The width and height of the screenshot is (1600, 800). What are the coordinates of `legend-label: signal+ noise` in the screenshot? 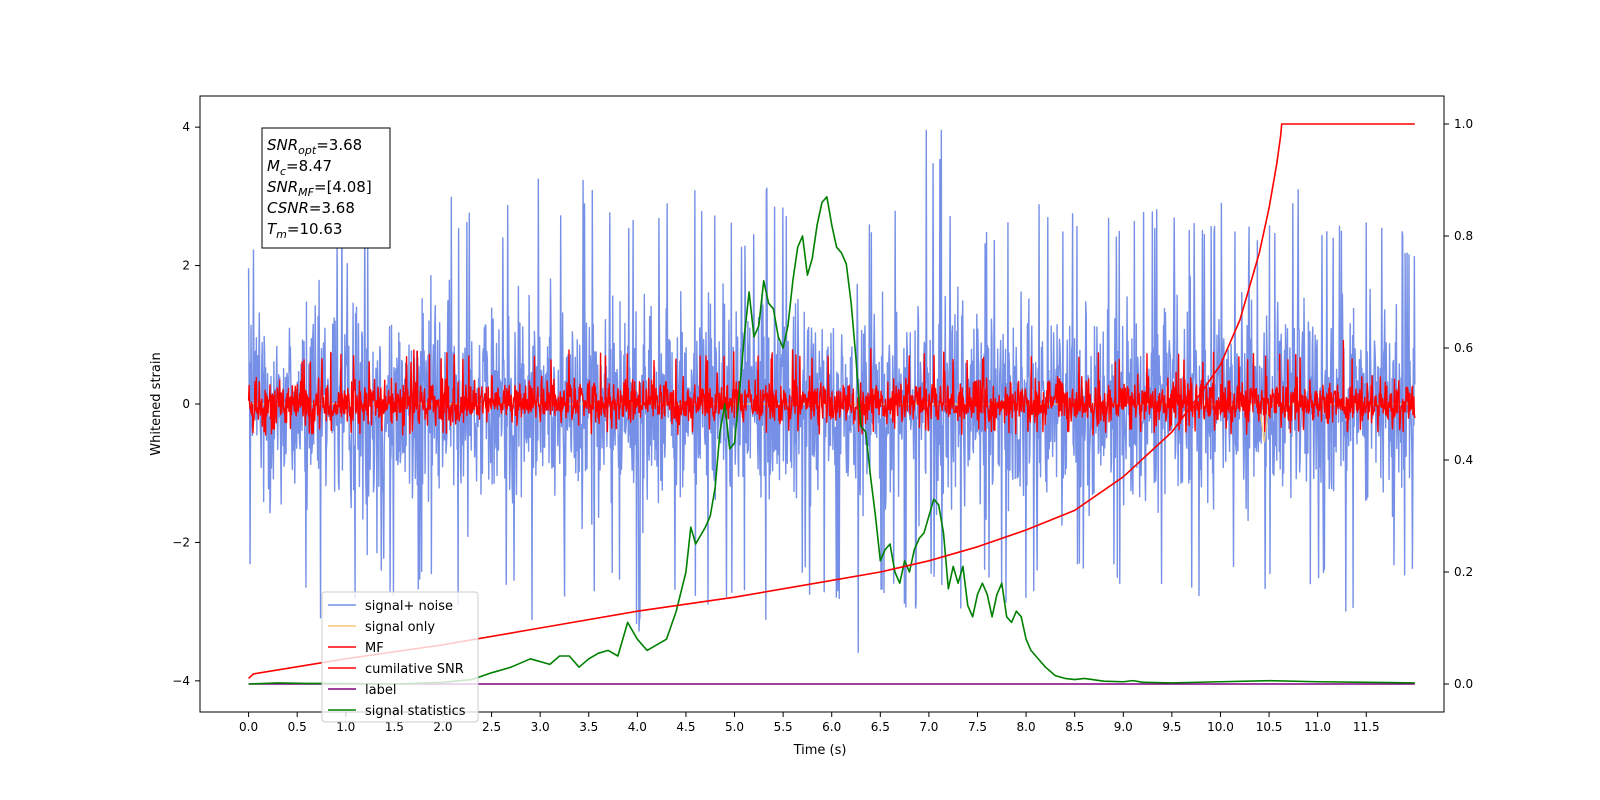 It's located at (409, 606).